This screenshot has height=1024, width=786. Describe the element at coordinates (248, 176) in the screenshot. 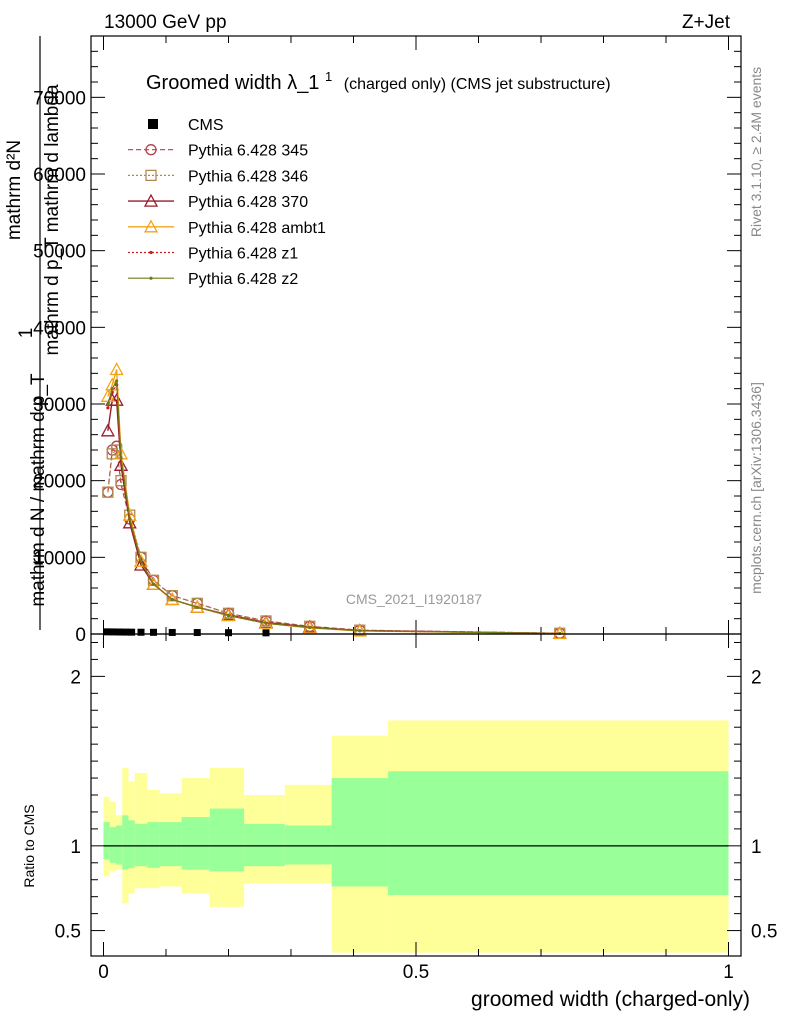

I see `legend-label-p346: Pythia 6.428 346` at that location.